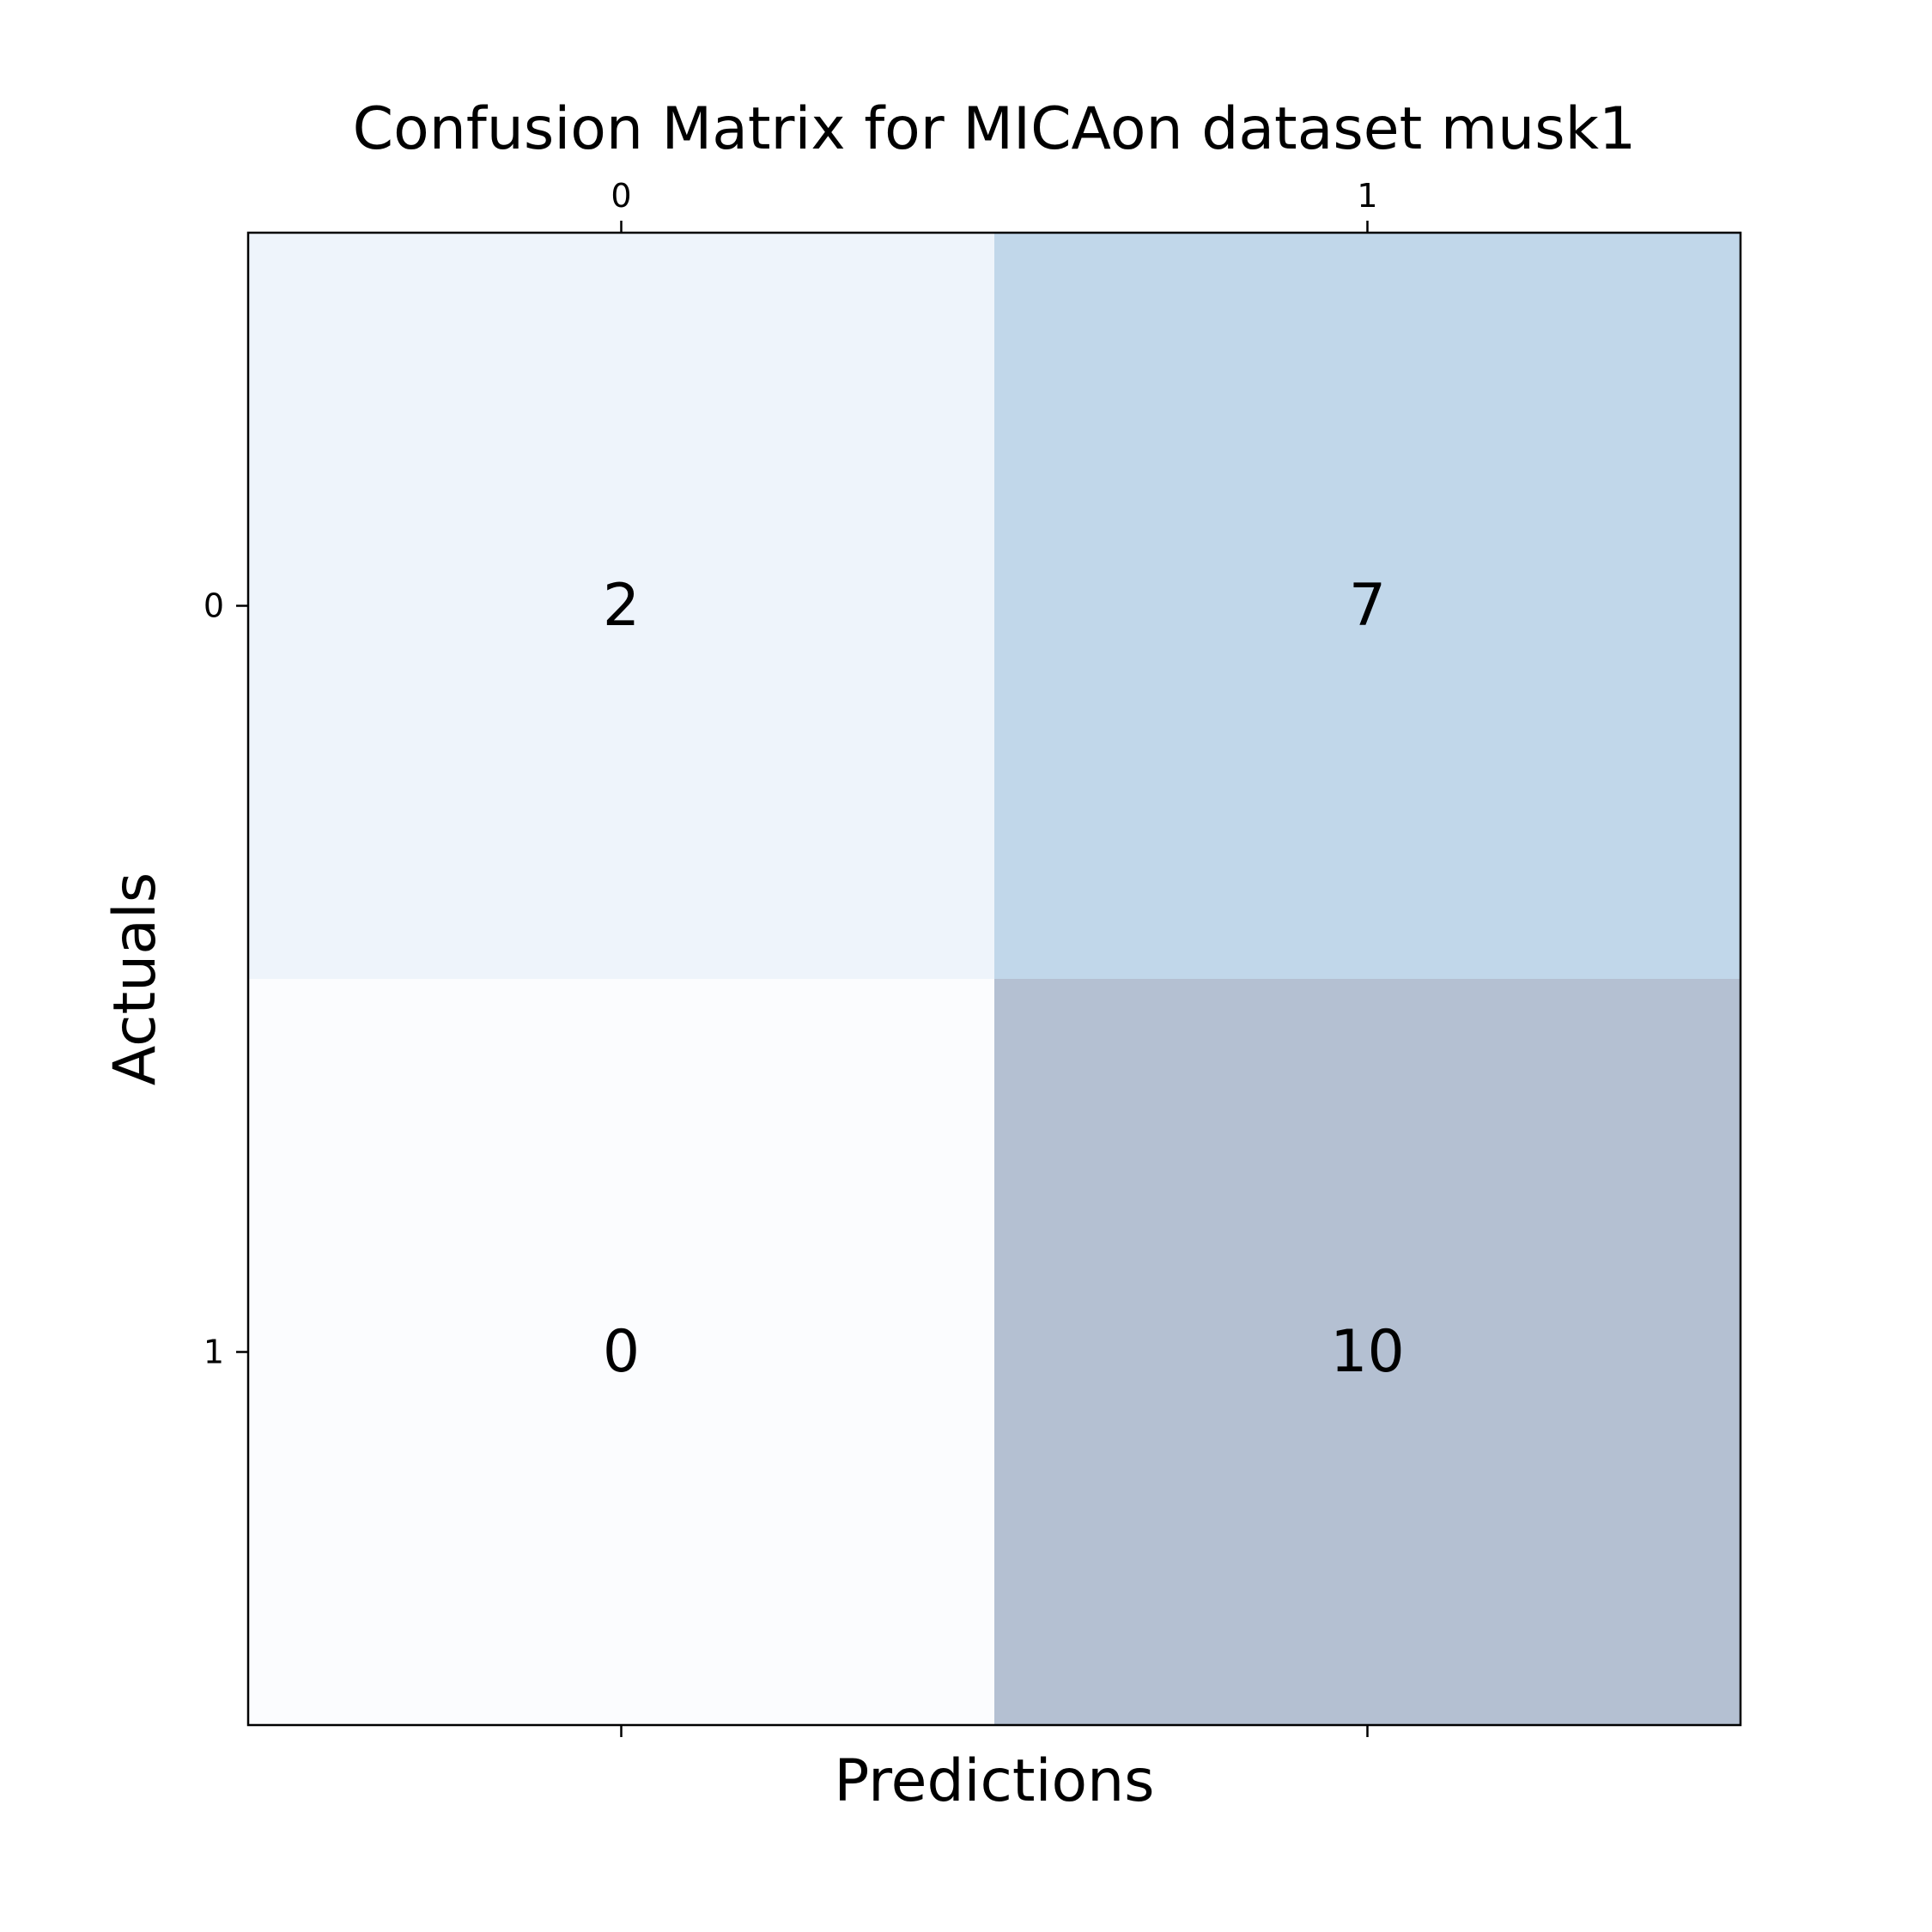 The height and width of the screenshot is (1932, 1932). What do you see at coordinates (135, 979) in the screenshot?
I see `y-axis-label: Actuals` at bounding box center [135, 979].